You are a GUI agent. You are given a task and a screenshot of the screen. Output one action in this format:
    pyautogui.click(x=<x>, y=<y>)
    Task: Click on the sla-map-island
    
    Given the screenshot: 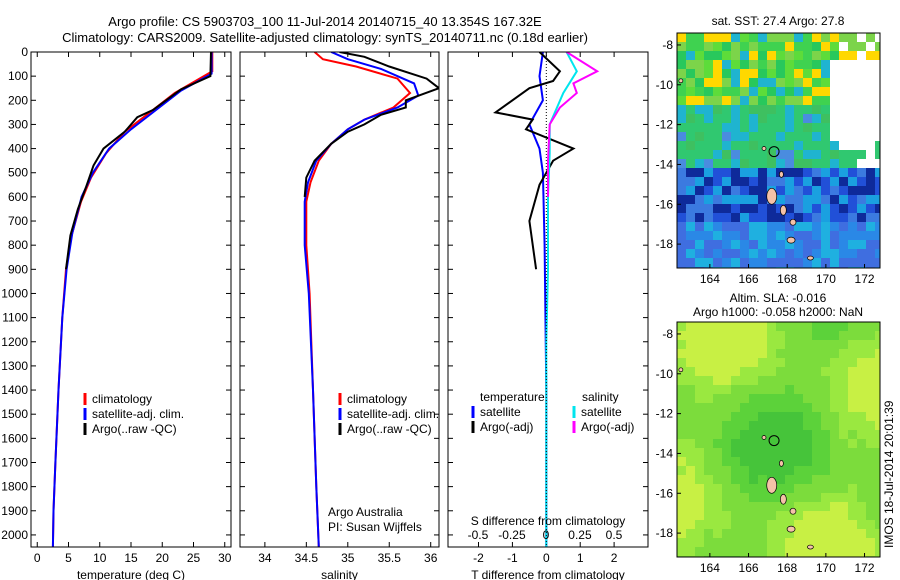 What is the action you would take?
    pyautogui.click(x=781, y=463)
    